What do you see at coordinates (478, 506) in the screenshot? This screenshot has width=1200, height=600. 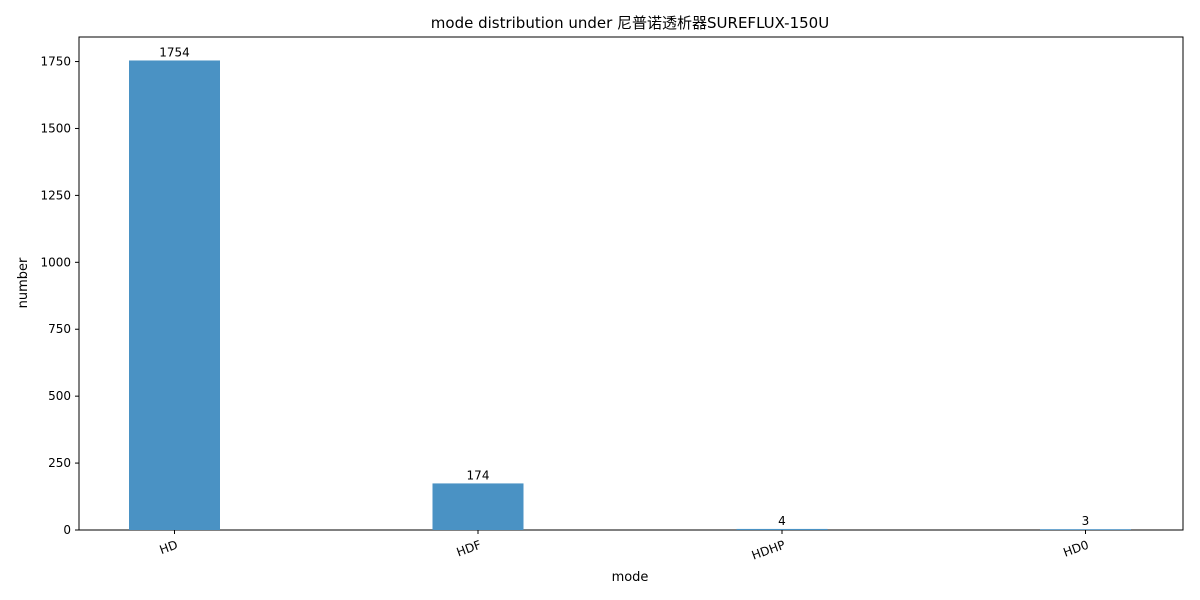 I see `bar-hdf` at bounding box center [478, 506].